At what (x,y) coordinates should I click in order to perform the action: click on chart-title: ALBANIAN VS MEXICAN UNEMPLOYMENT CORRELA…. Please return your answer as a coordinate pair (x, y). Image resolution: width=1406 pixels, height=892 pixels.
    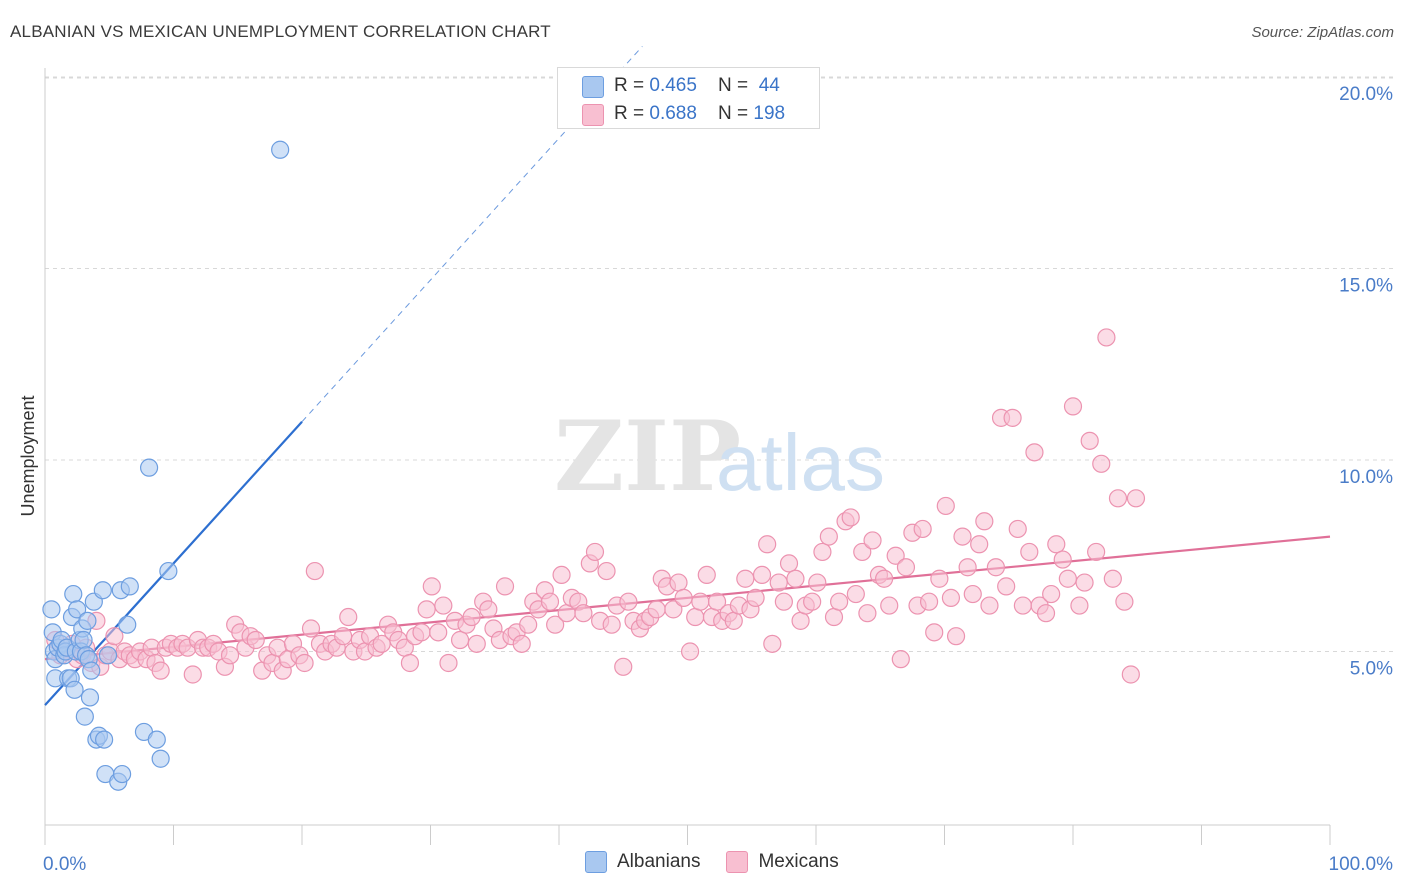
    Looking at the image, I should click on (280, 31).